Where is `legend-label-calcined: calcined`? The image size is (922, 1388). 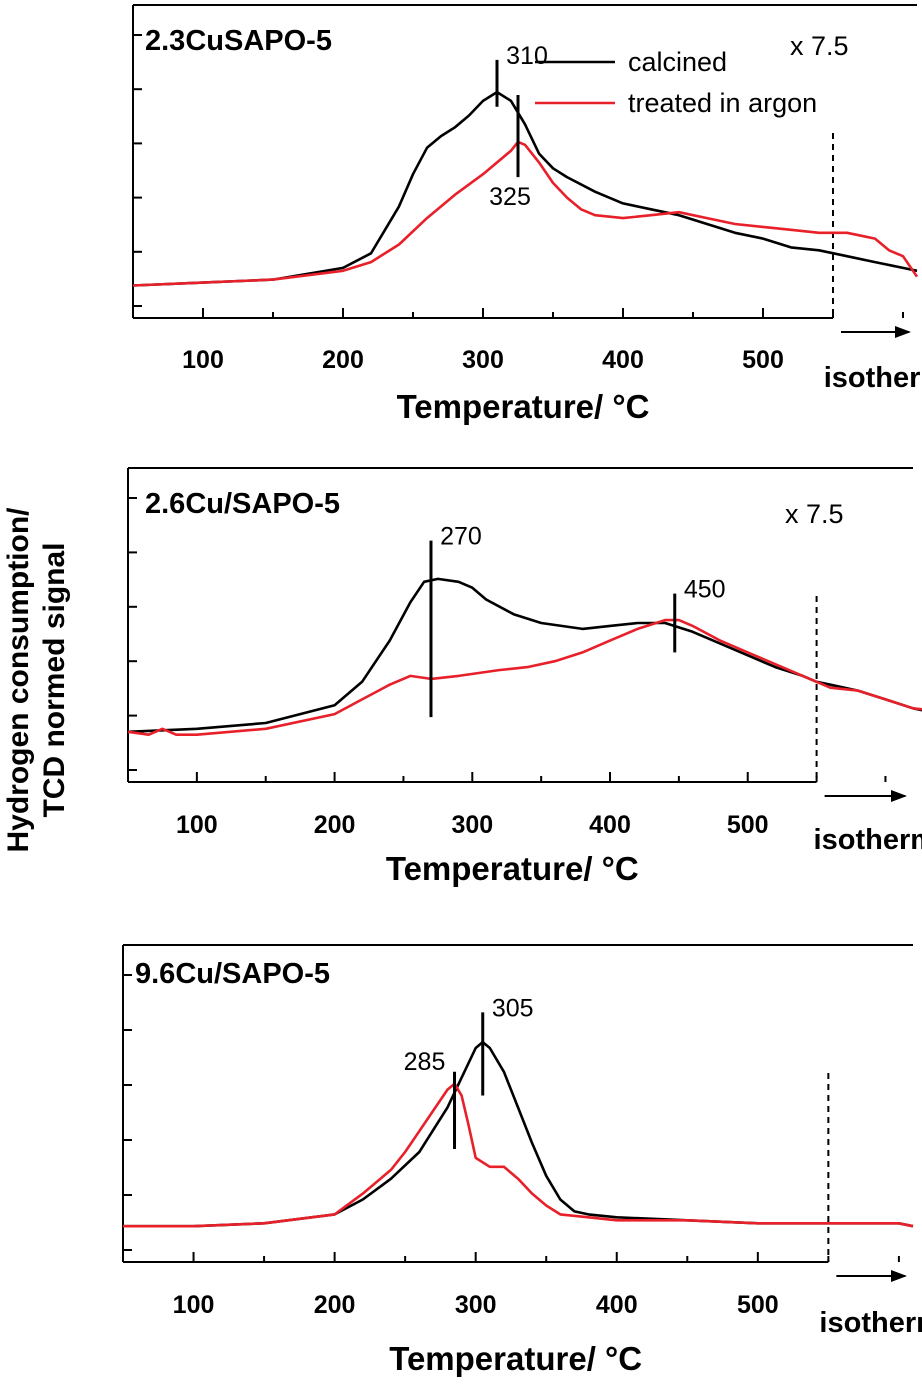
legend-label-calcined: calcined is located at coordinates (677, 62).